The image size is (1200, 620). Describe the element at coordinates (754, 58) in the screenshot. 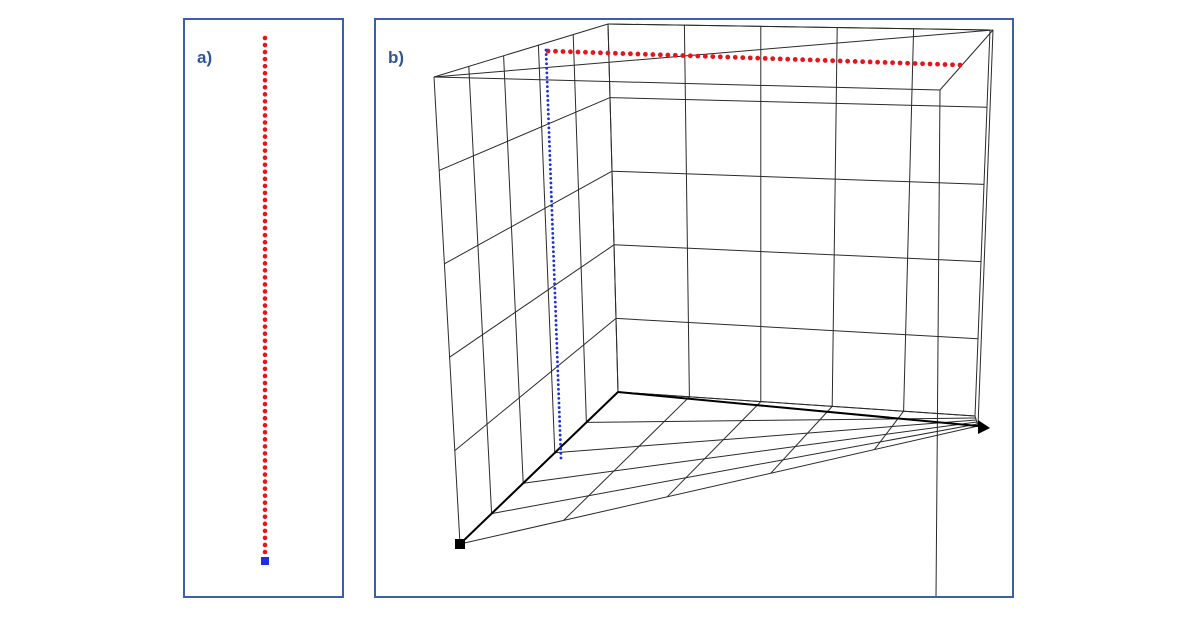

I see `panel-b-red-dotted-line` at that location.